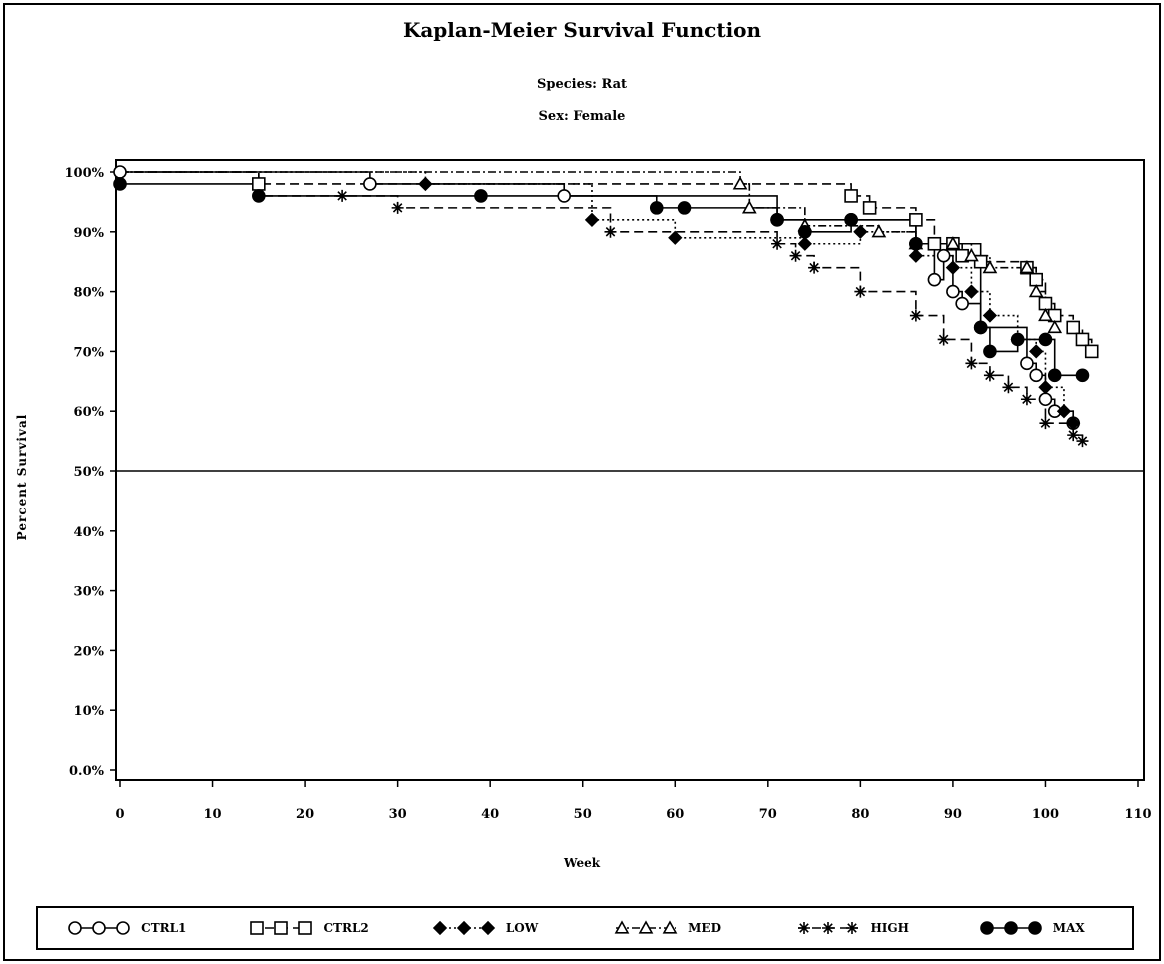 Image resolution: width=1164 pixels, height=964 pixels. Describe the element at coordinates (704, 928) in the screenshot. I see `legend-label-med: MED` at that location.